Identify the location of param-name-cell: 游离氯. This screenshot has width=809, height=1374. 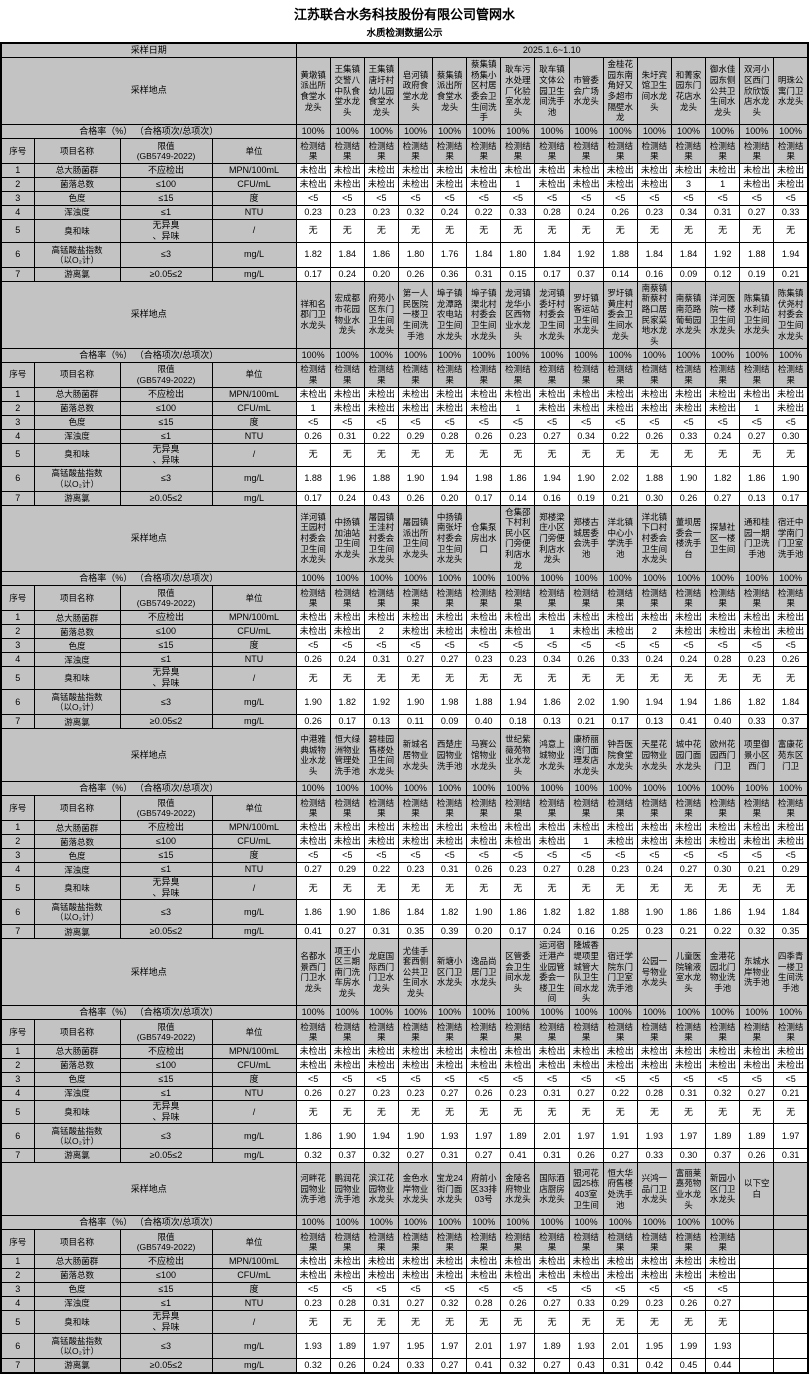
(77, 498).